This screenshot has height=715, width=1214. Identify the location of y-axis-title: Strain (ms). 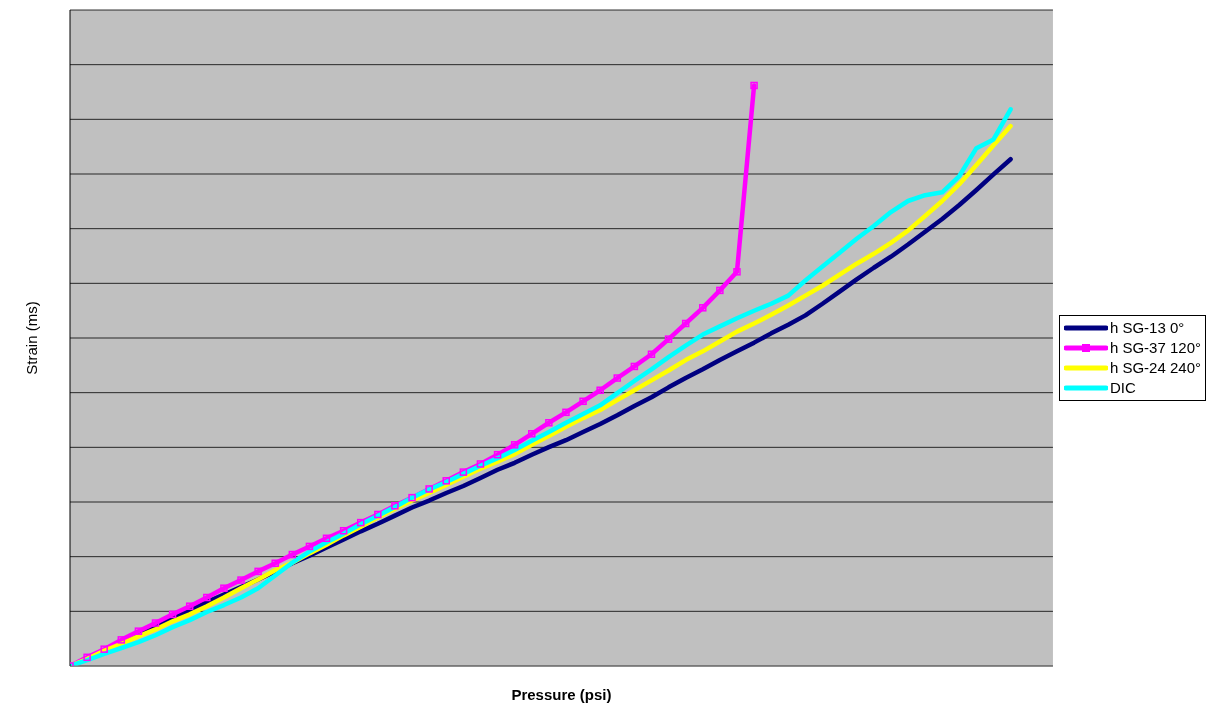
(32, 338).